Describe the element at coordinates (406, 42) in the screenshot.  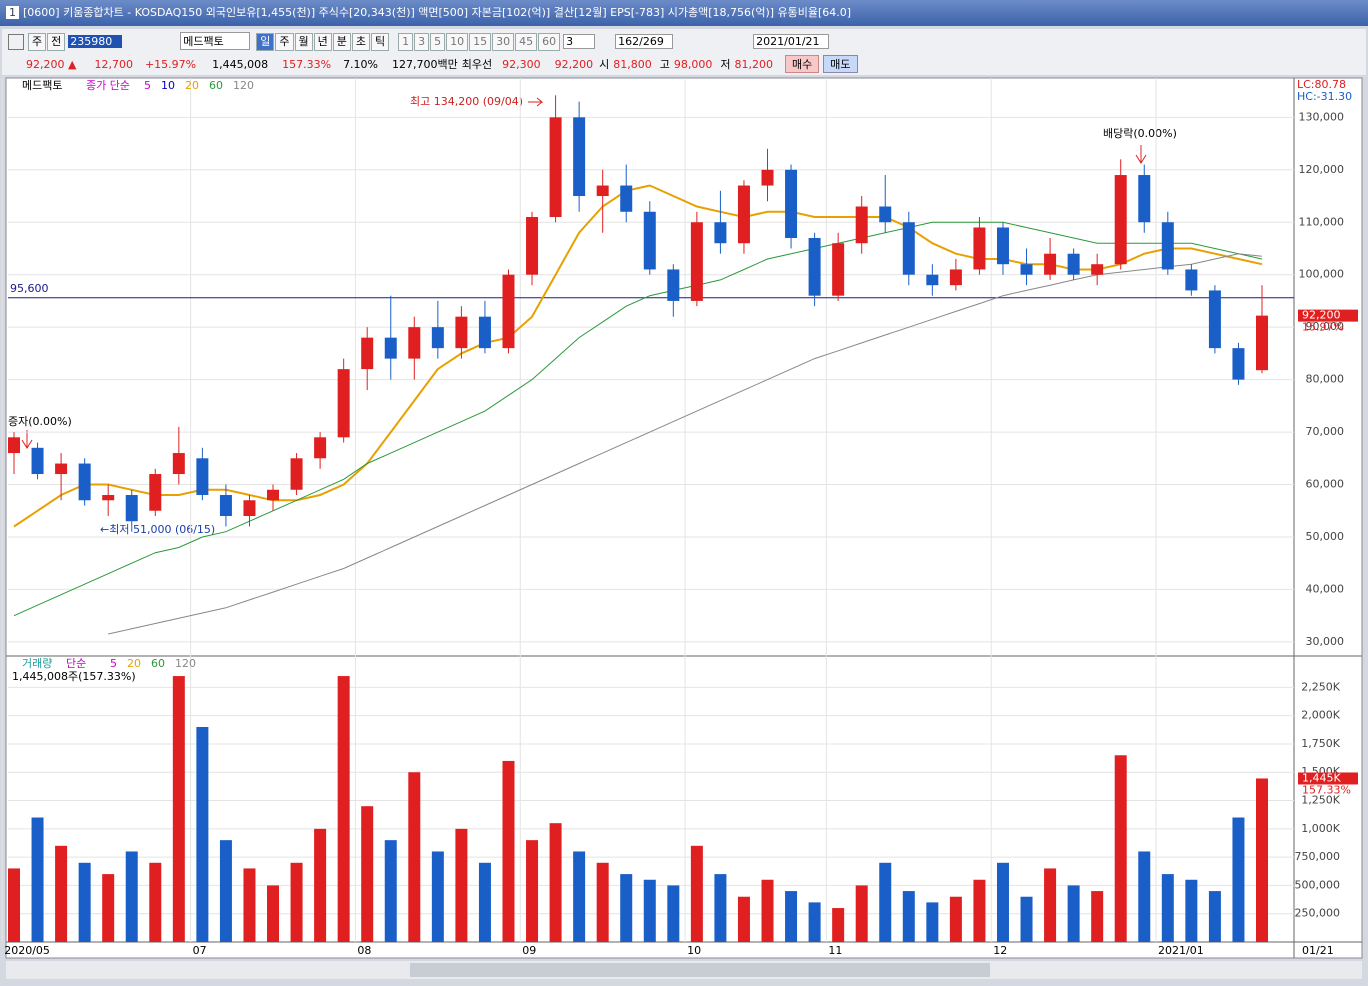
I see `interval-button: 1` at that location.